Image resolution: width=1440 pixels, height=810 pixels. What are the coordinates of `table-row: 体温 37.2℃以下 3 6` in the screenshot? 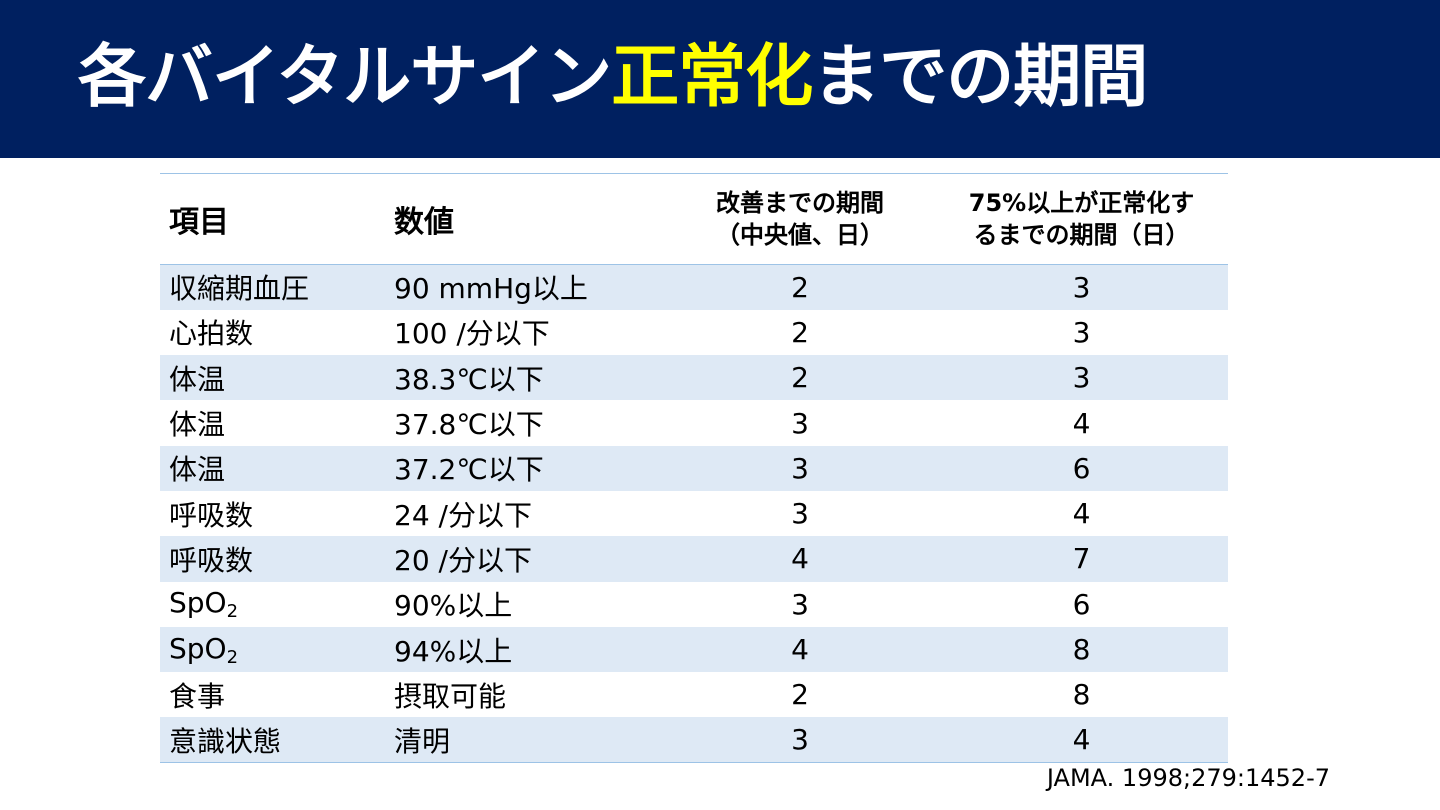 It's located at (694, 468).